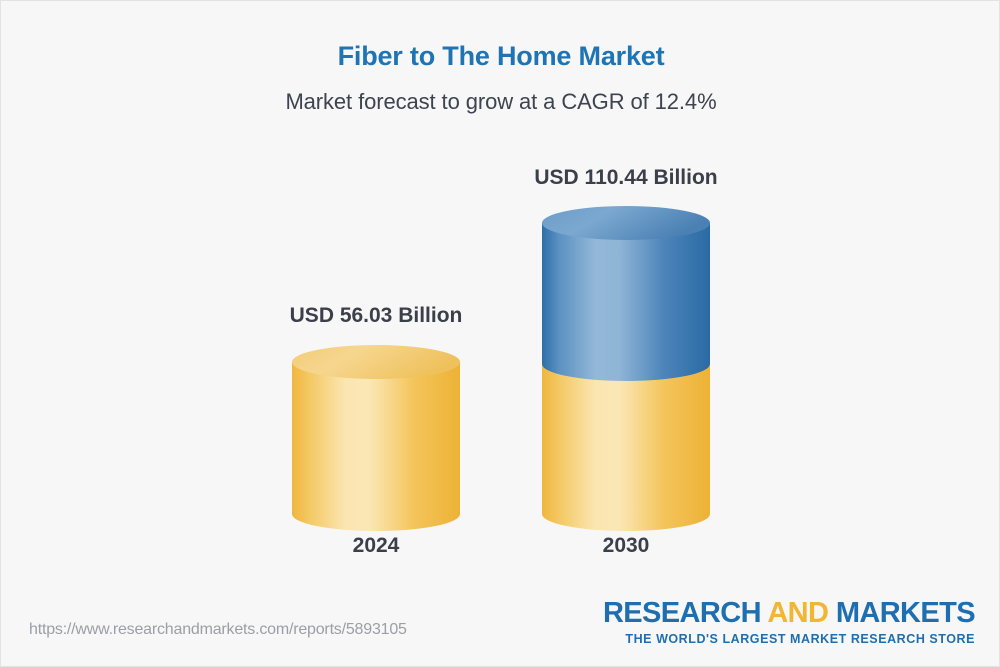  What do you see at coordinates (798, 613) in the screenshot?
I see `brand-word-and: AND` at bounding box center [798, 613].